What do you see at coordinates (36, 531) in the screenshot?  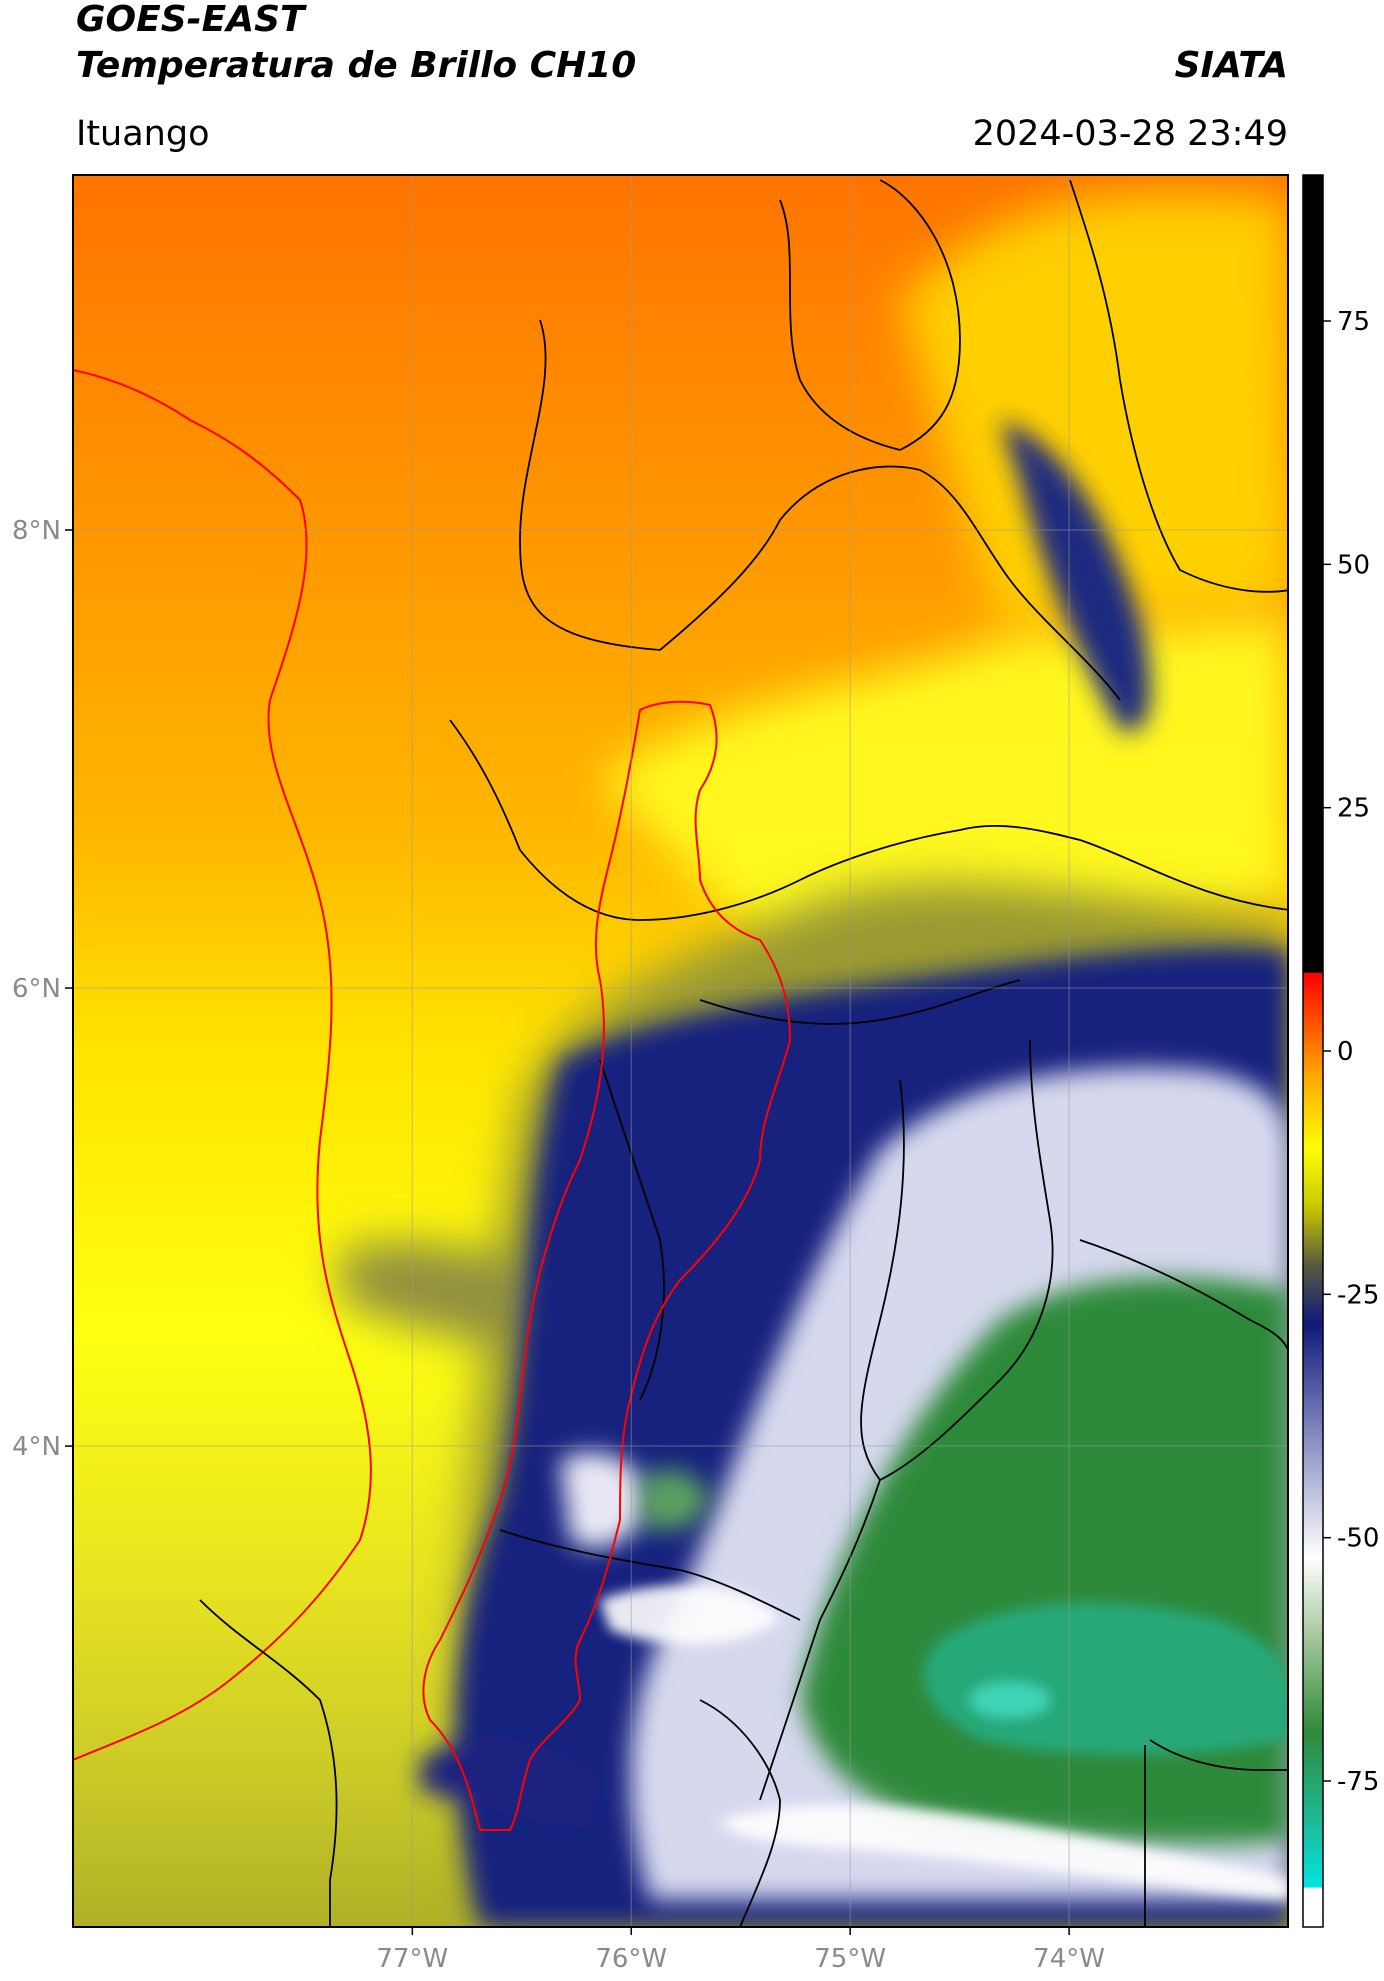 I see `lat-tick-label: 8°N` at bounding box center [36, 531].